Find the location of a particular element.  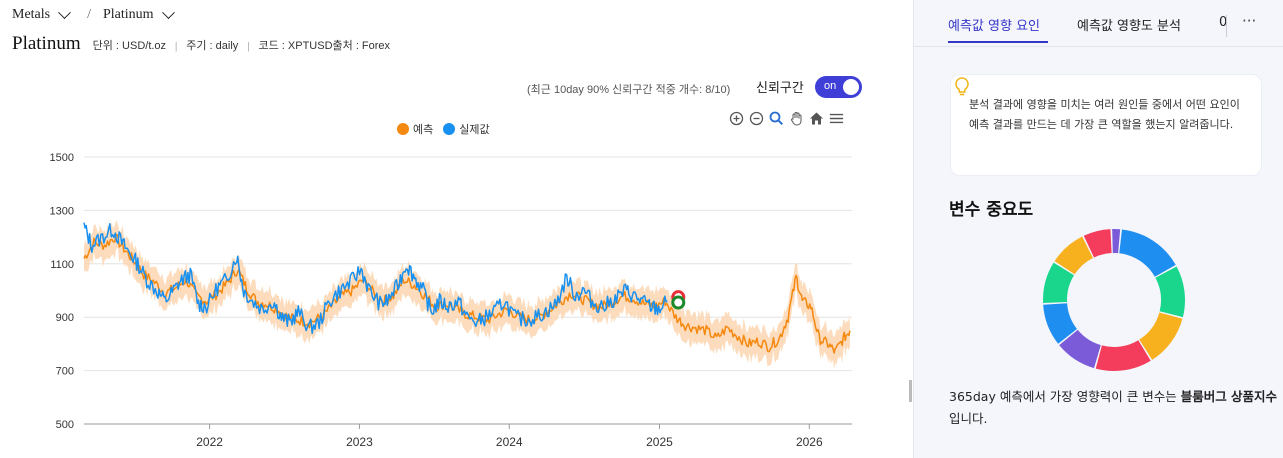

breadcrumb-platinum: Platinum is located at coordinates (128, 14).